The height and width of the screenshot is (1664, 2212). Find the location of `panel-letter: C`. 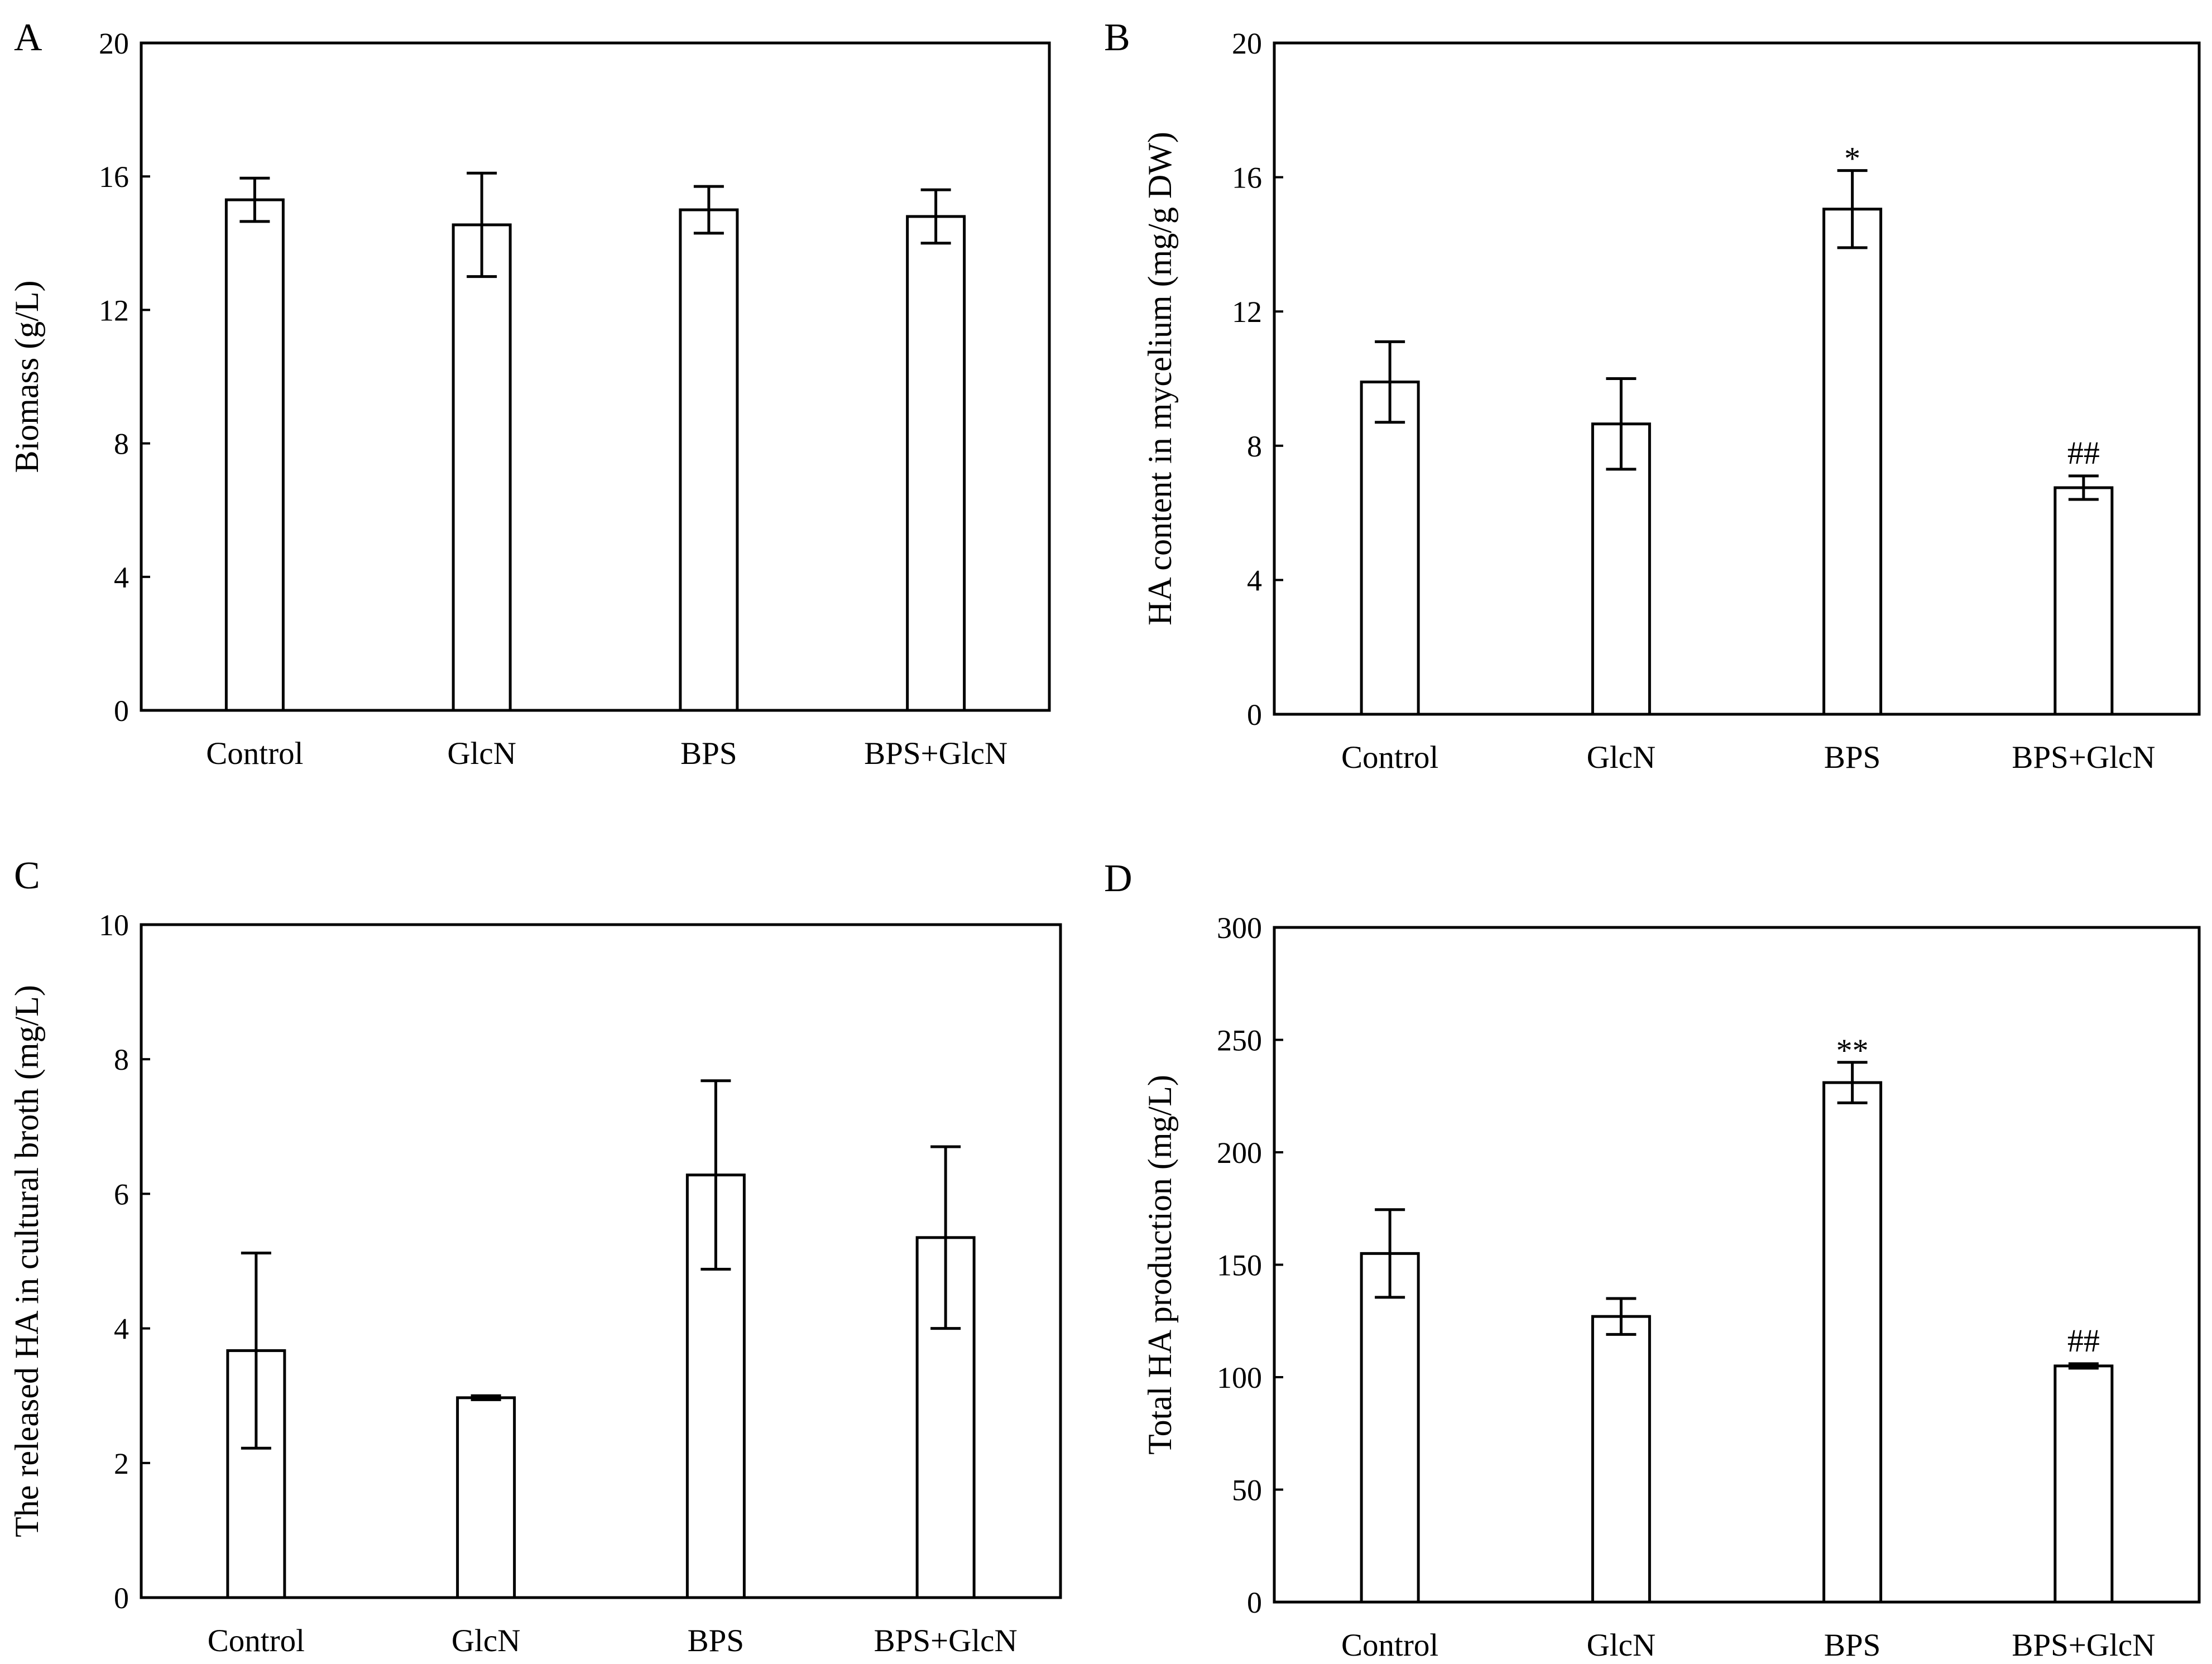

panel-letter: C is located at coordinates (27, 876).